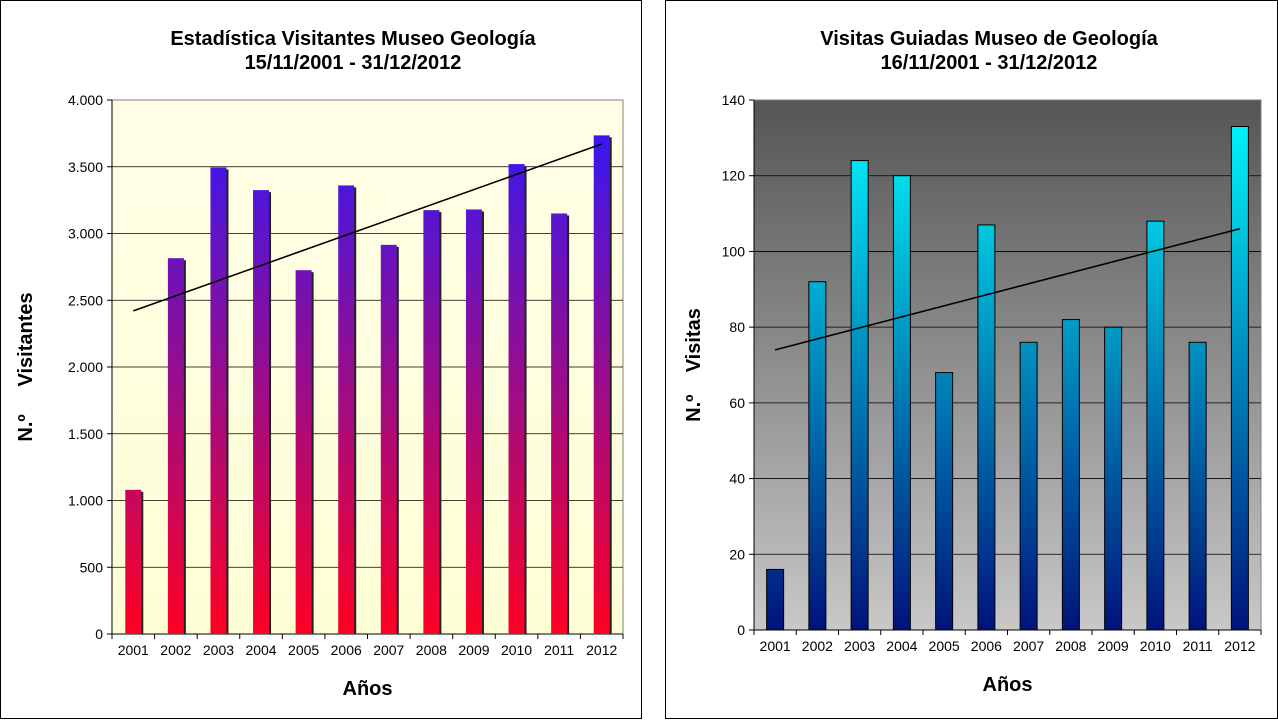 The height and width of the screenshot is (721, 1278). Describe the element at coordinates (26, 366) in the screenshot. I see `y-axis-label: N.º Visitantes` at that location.